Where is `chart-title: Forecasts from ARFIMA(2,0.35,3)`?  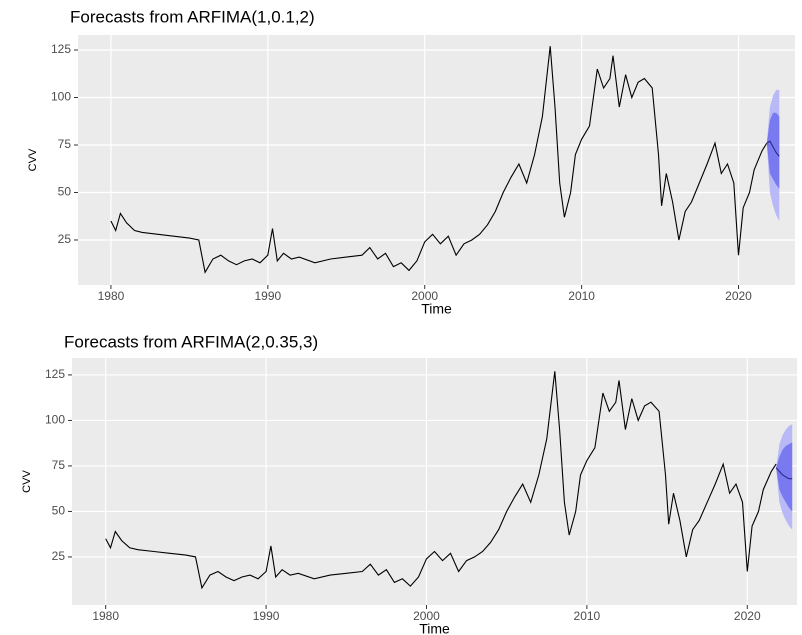
chart-title: Forecasts from ARFIMA(2,0.35,3) is located at coordinates (191, 341).